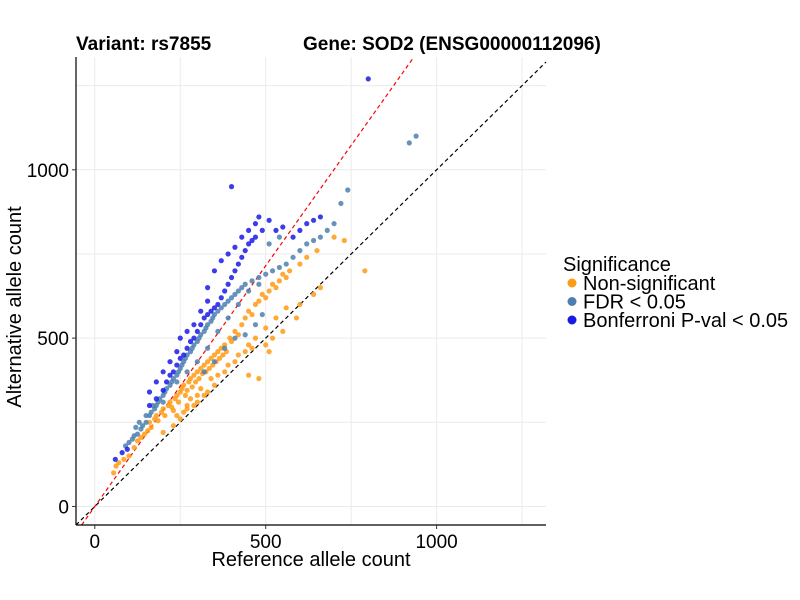 The image size is (800, 600). What do you see at coordinates (53, 339) in the screenshot?
I see `y-tick-label: 500` at bounding box center [53, 339].